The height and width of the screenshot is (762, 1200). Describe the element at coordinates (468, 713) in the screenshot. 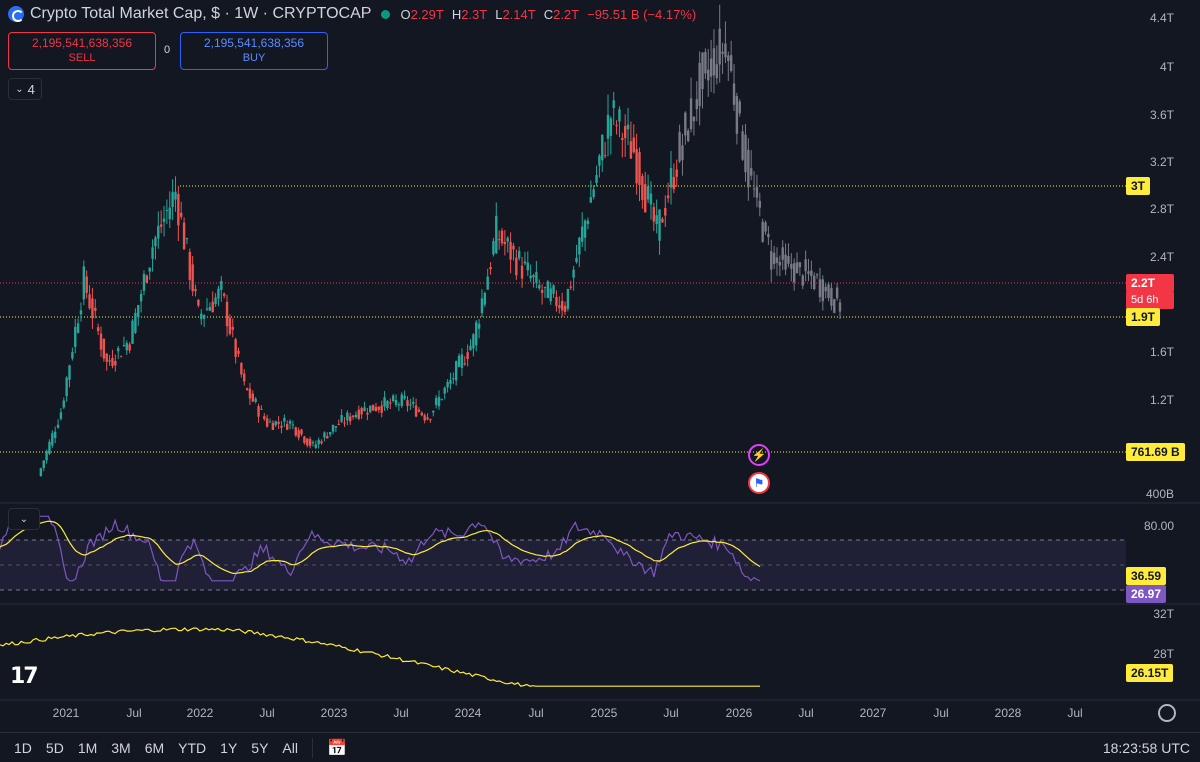

I see `time-tick: 2024` at that location.